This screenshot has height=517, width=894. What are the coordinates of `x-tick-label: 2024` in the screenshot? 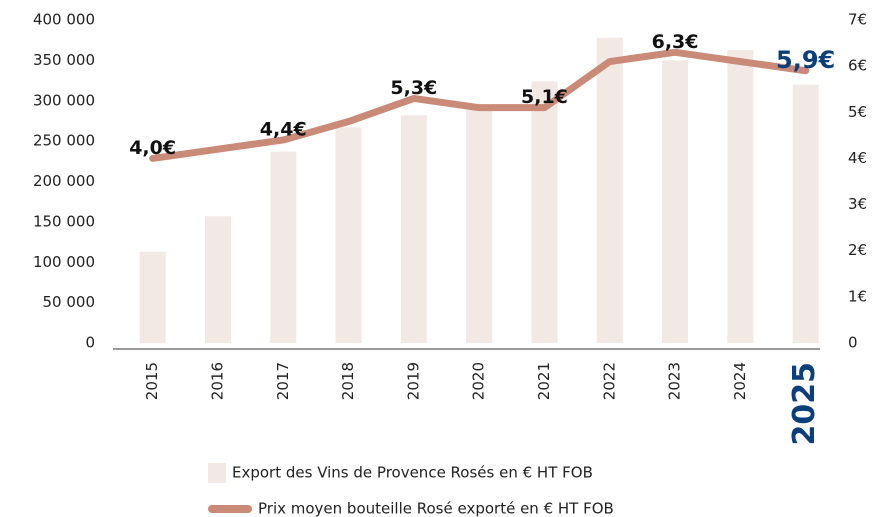 It's located at (740, 381).